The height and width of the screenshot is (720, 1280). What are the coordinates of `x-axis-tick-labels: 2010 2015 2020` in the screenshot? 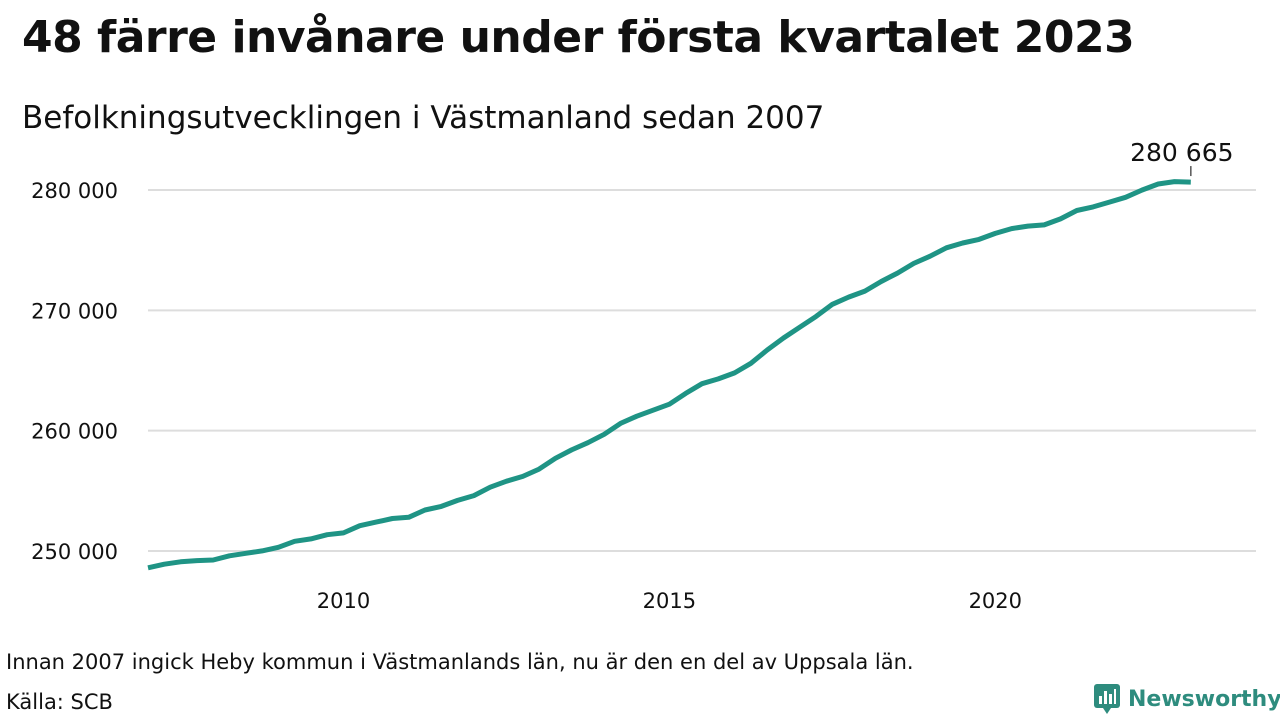 It's located at (669, 601).